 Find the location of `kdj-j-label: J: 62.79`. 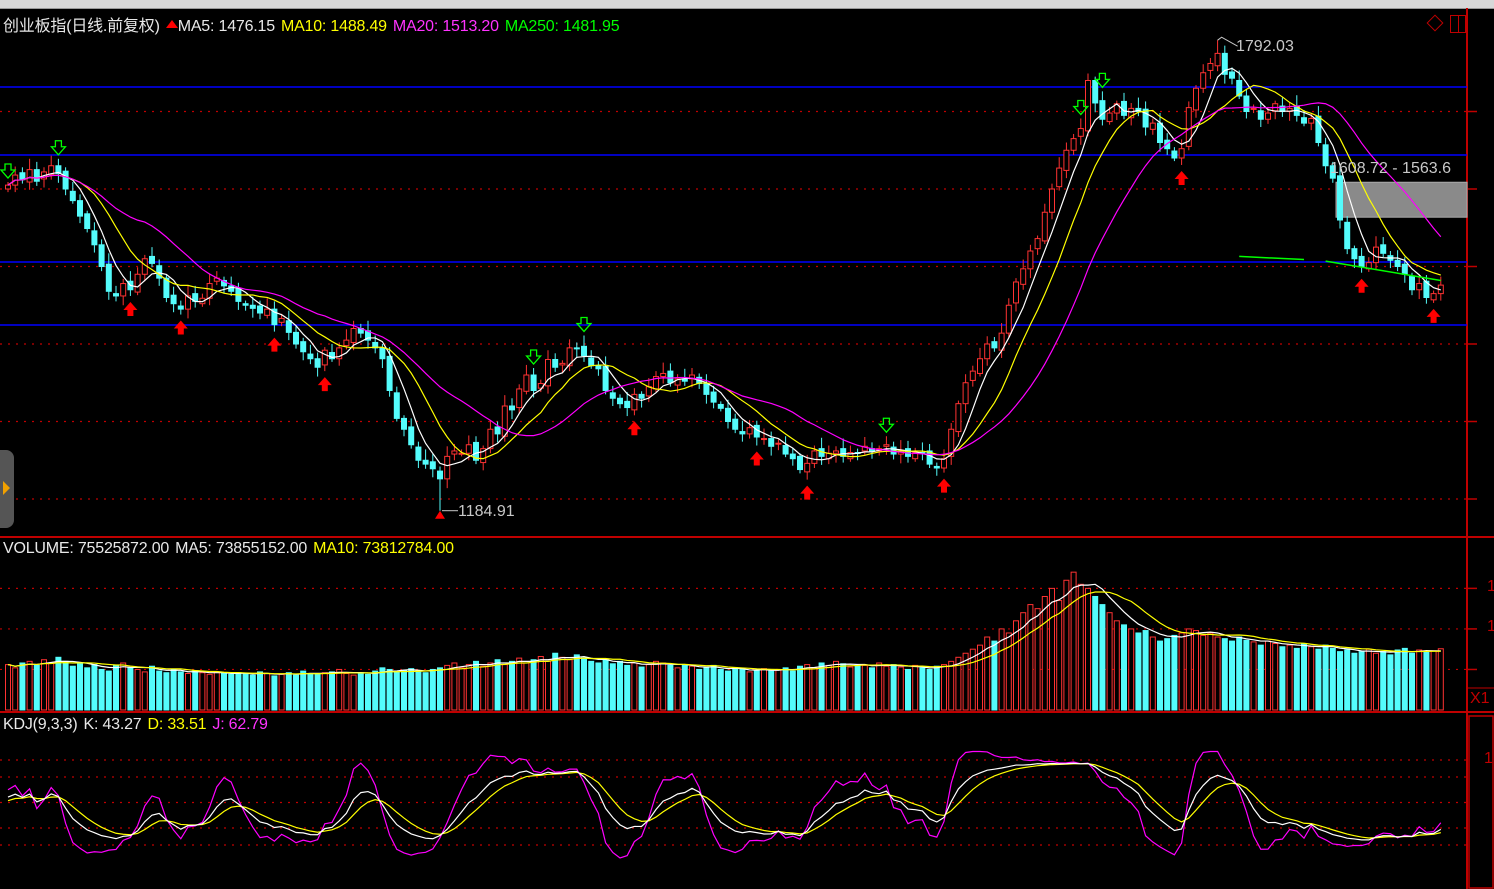

kdj-j-label: J: 62.79 is located at coordinates (240, 724).